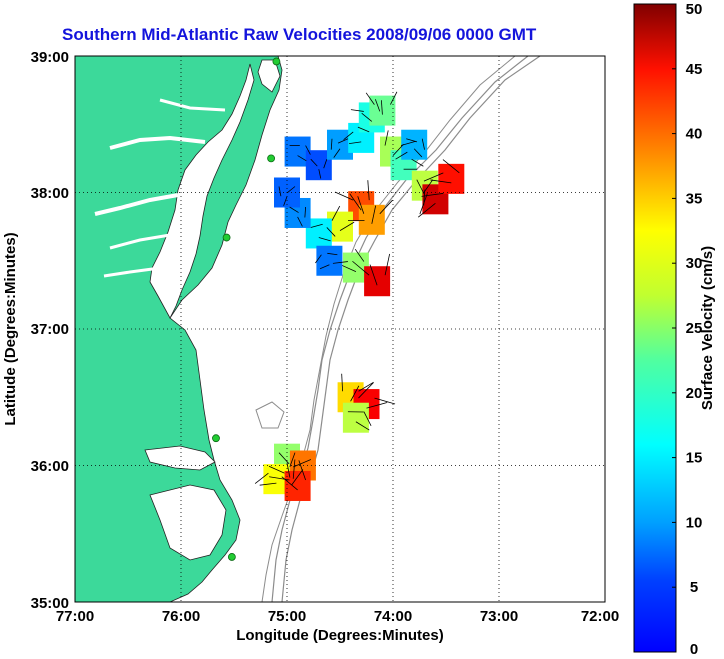 The image size is (724, 659). What do you see at coordinates (694, 522) in the screenshot?
I see `colorbar-tick-label: 10` at bounding box center [694, 522].